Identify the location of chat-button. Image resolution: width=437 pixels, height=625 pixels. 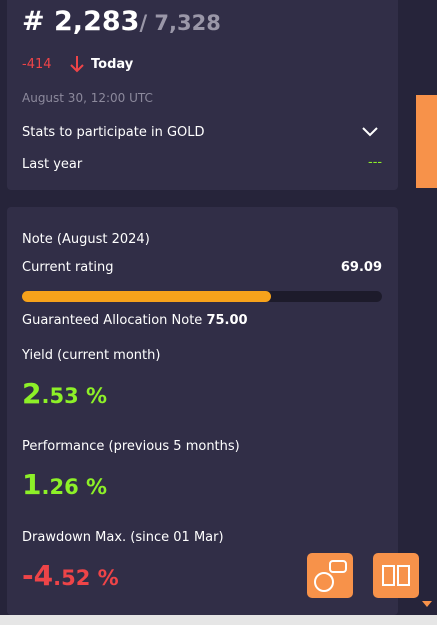
(330, 575).